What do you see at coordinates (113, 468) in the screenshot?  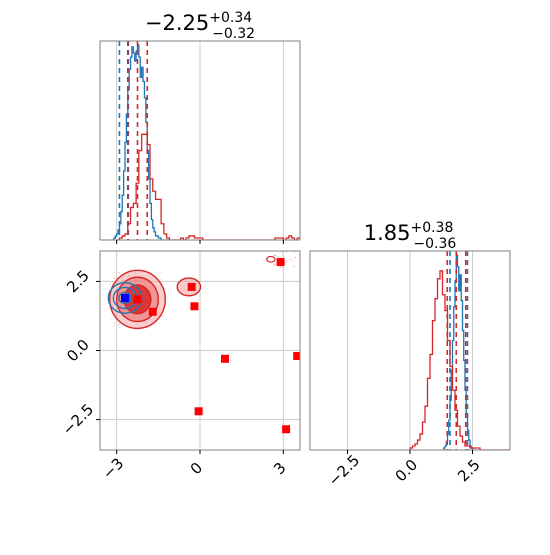 I see `x-tick-label: −3` at bounding box center [113, 468].